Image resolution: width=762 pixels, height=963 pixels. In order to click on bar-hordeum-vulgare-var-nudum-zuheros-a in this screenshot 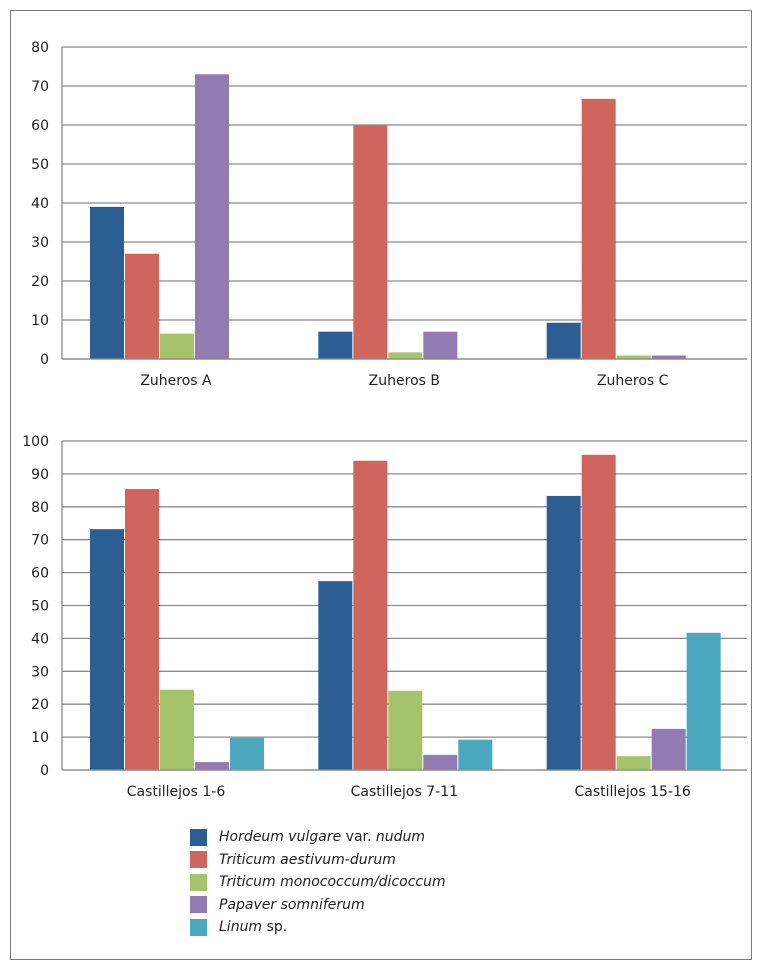, I will do `click(107, 282)`.